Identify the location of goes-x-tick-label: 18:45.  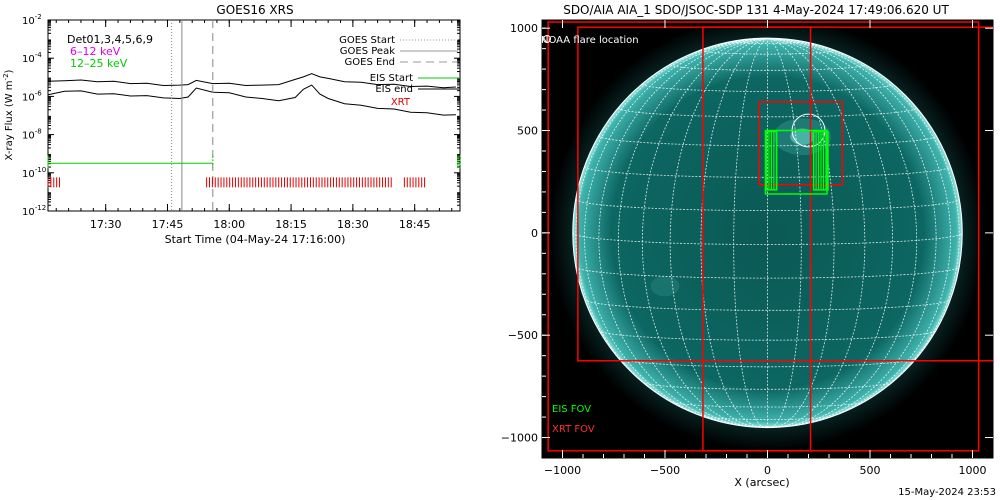
(415, 224).